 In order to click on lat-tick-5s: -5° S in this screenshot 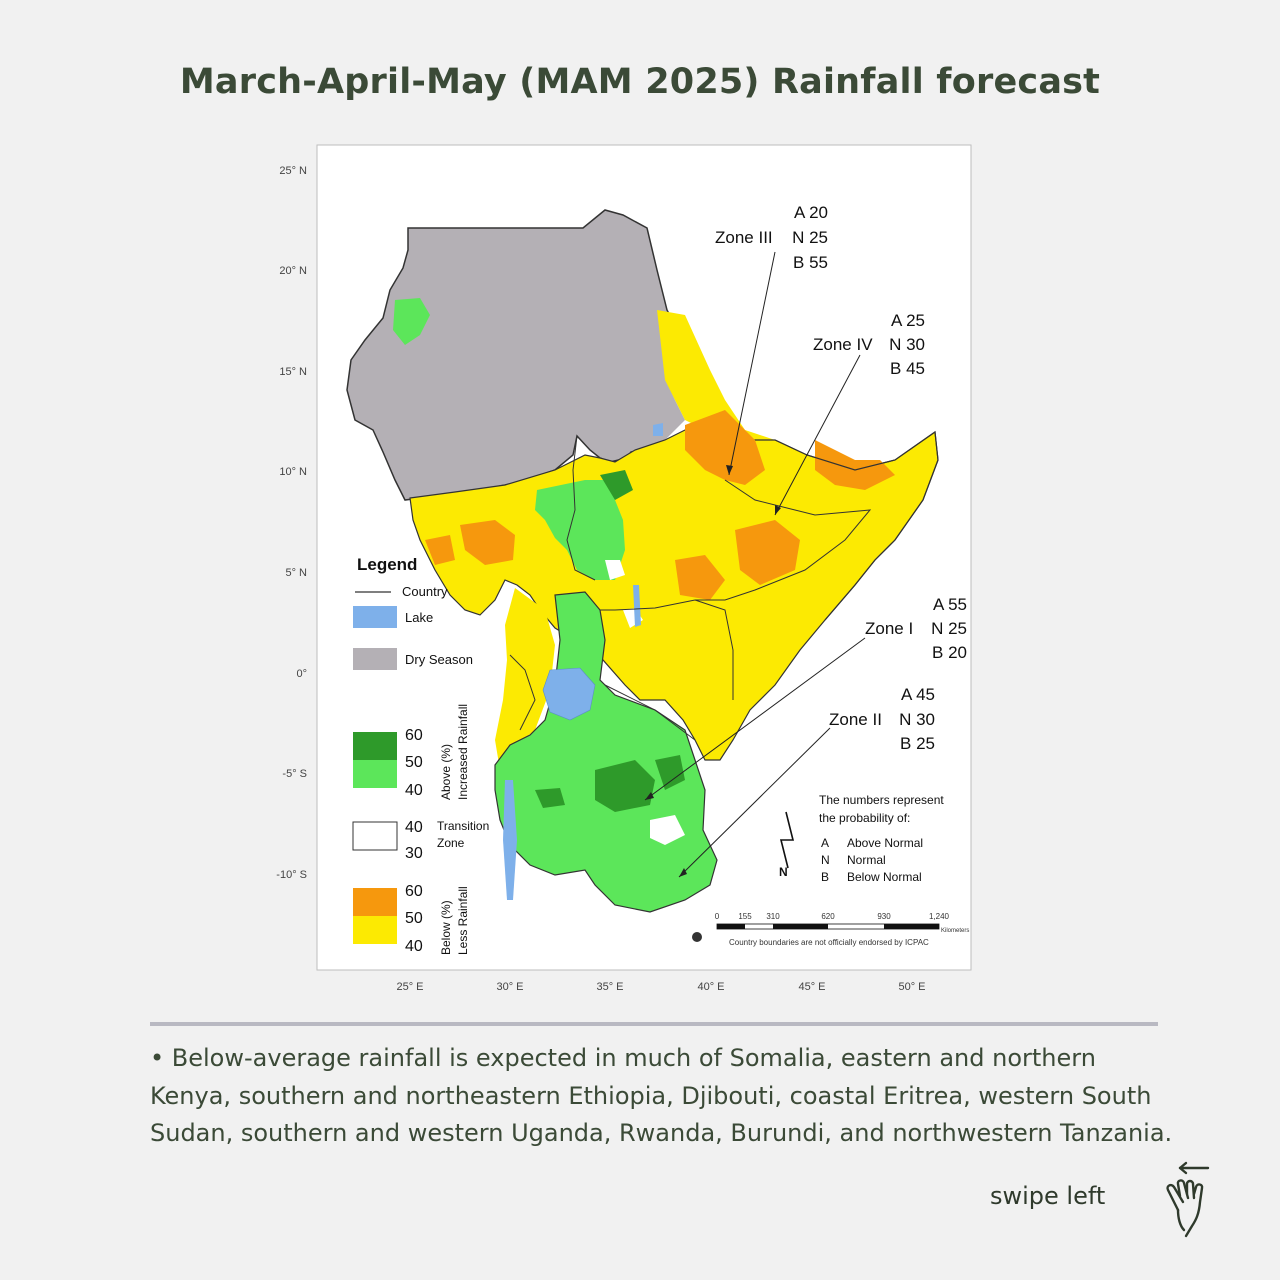, I will do `click(294, 774)`.